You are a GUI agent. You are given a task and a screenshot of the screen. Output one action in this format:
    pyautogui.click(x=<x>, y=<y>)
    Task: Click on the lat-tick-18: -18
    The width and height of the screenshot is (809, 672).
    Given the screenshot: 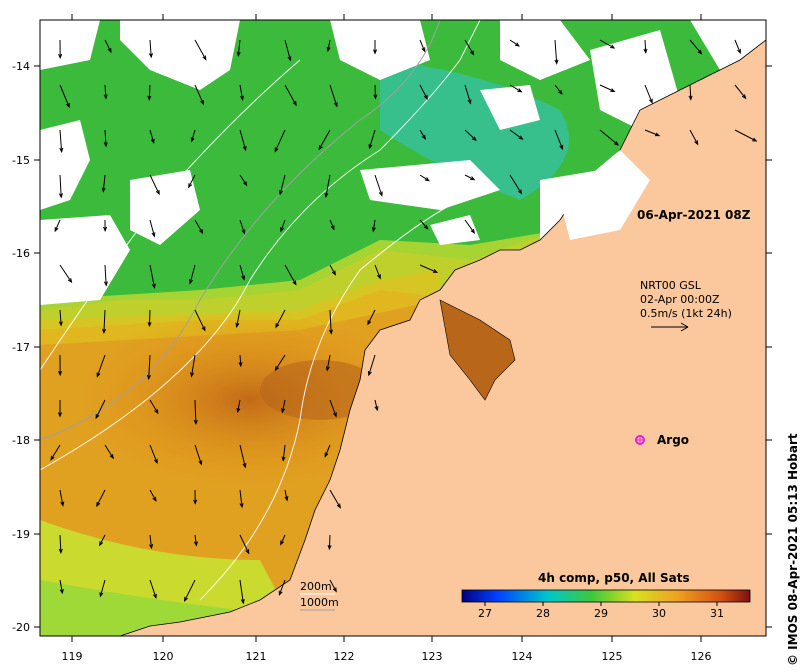 What is the action you would take?
    pyautogui.click(x=21, y=440)
    